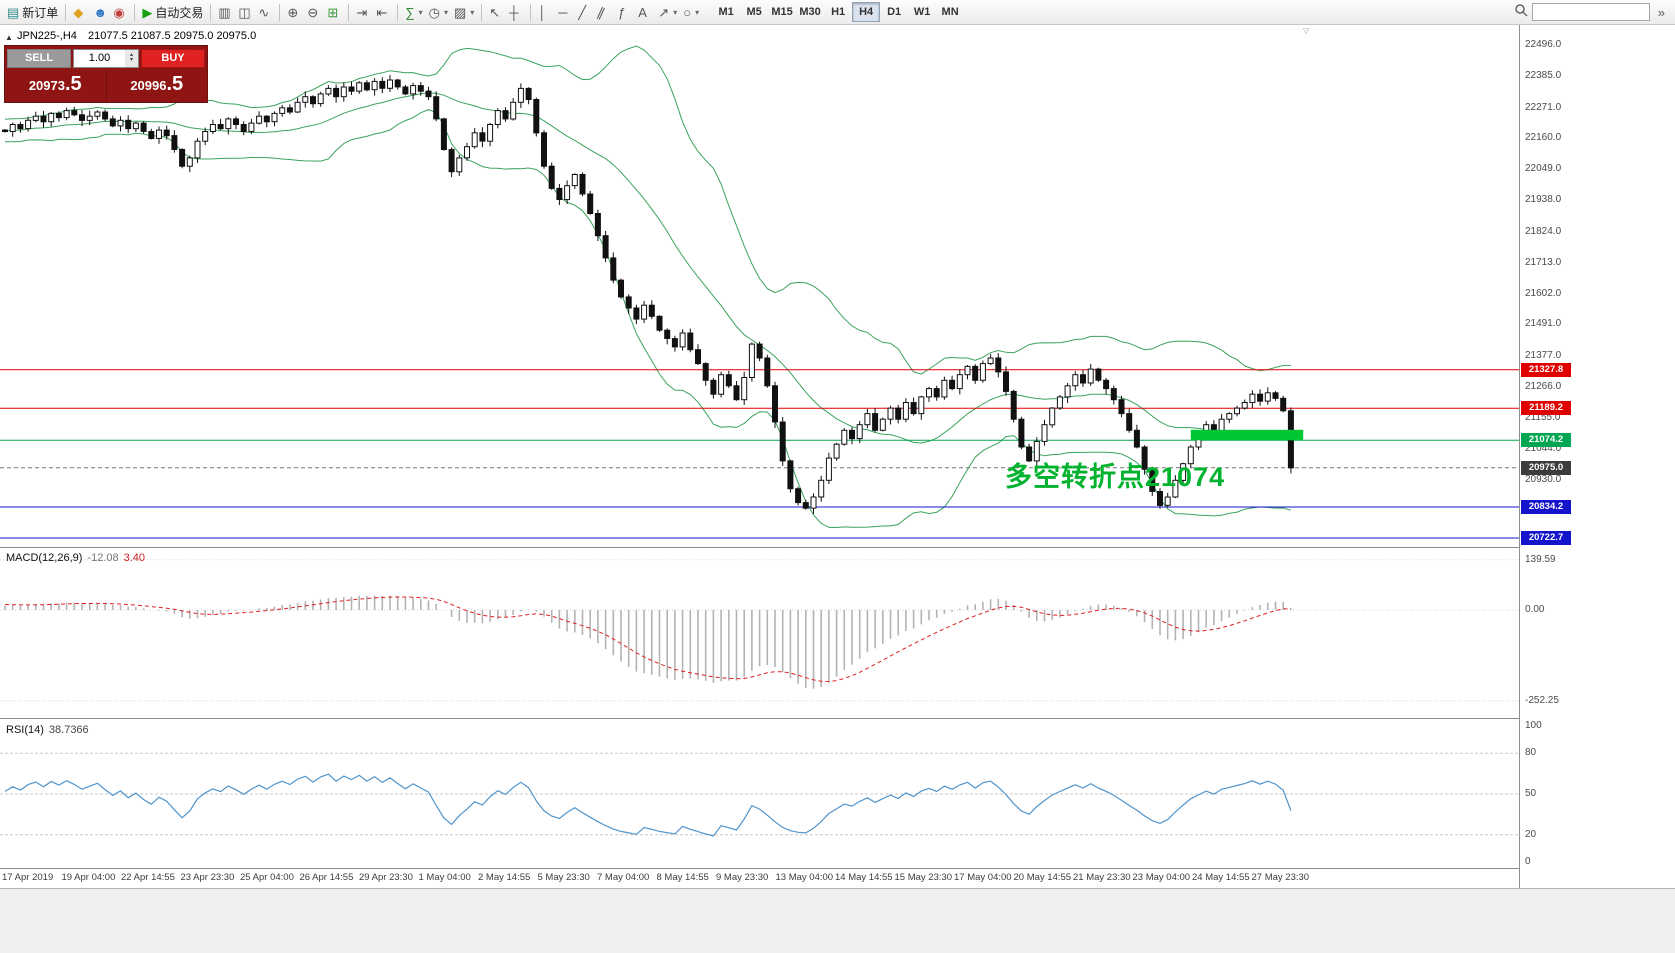 The image size is (1675, 953). What do you see at coordinates (383, 12) in the screenshot?
I see `chart-shift-button: ⇤` at bounding box center [383, 12].